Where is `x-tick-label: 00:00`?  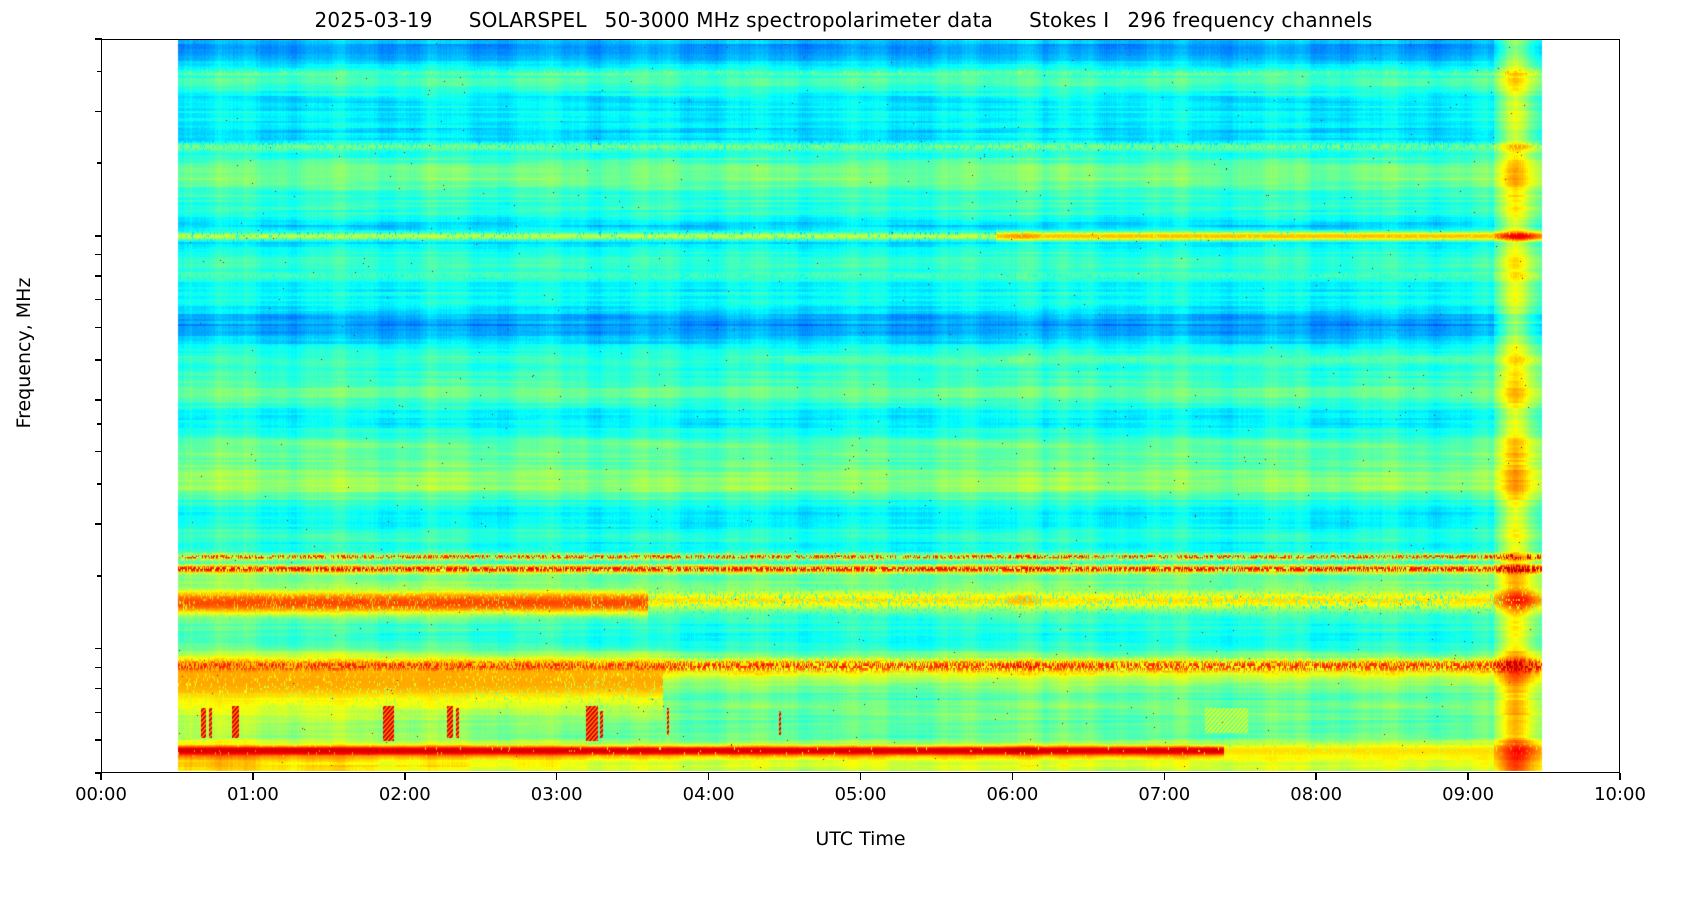 x-tick-label: 00:00 is located at coordinates (101, 794).